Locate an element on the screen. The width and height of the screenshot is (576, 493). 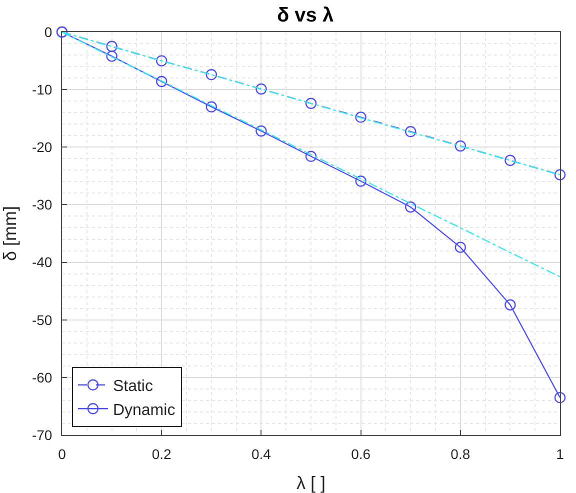
x-tick-label: 0.2 is located at coordinates (162, 454).